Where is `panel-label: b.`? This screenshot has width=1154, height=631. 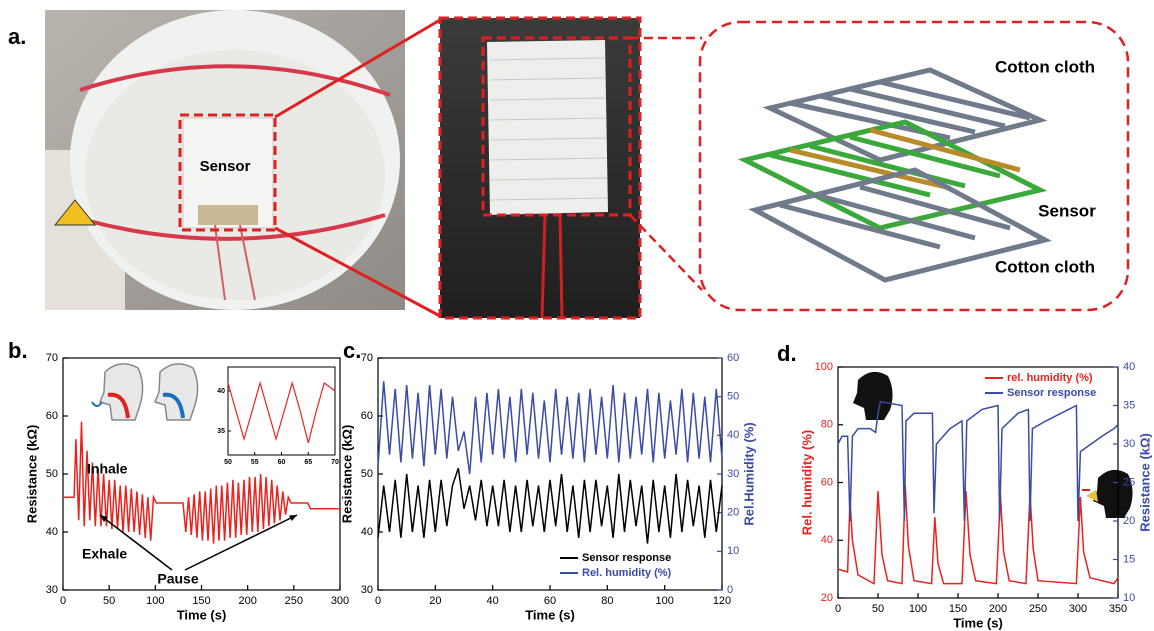
panel-label: b. is located at coordinates (18, 350).